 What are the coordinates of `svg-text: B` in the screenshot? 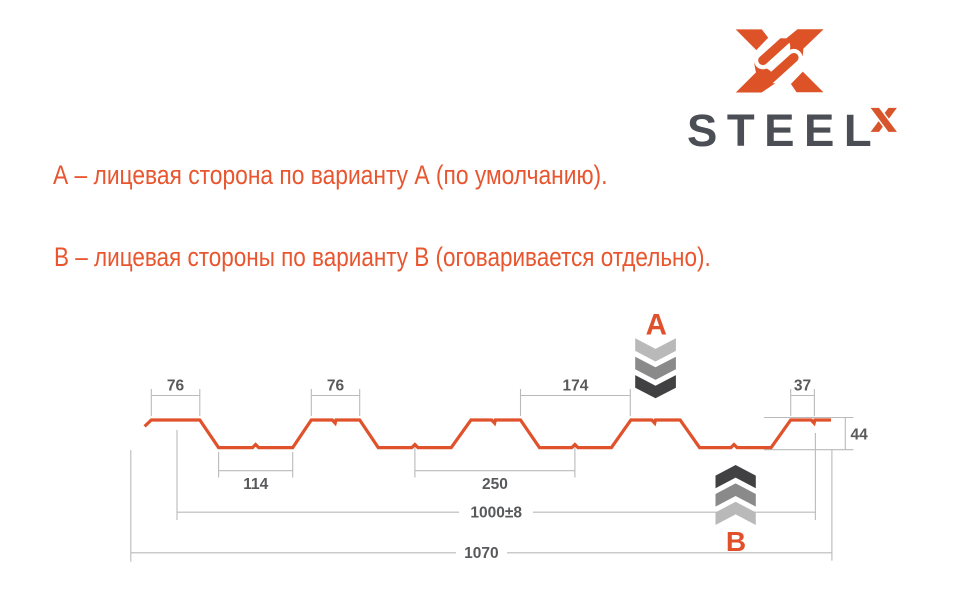 It's located at (736, 541).